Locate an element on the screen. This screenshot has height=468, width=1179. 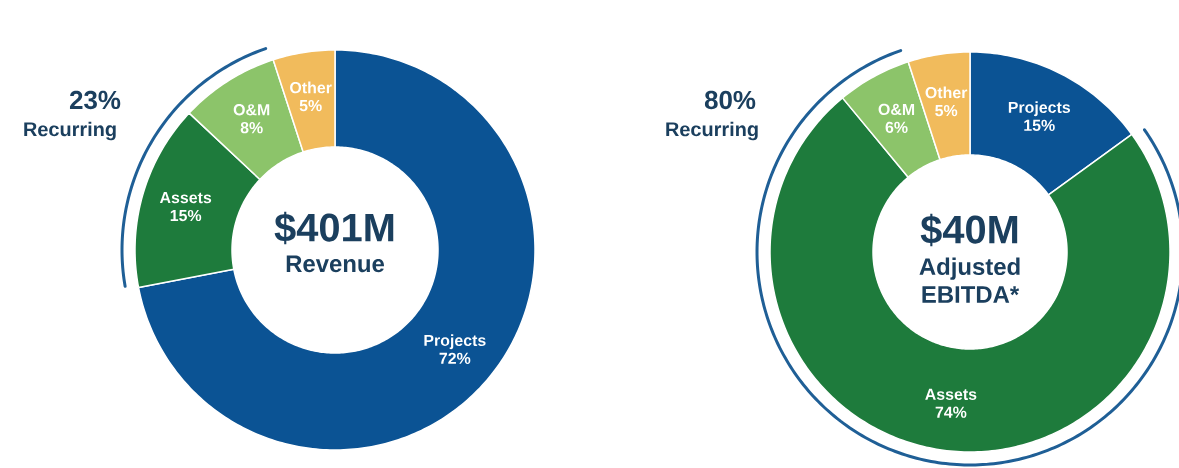
text: 23% is located at coordinates (95, 100).